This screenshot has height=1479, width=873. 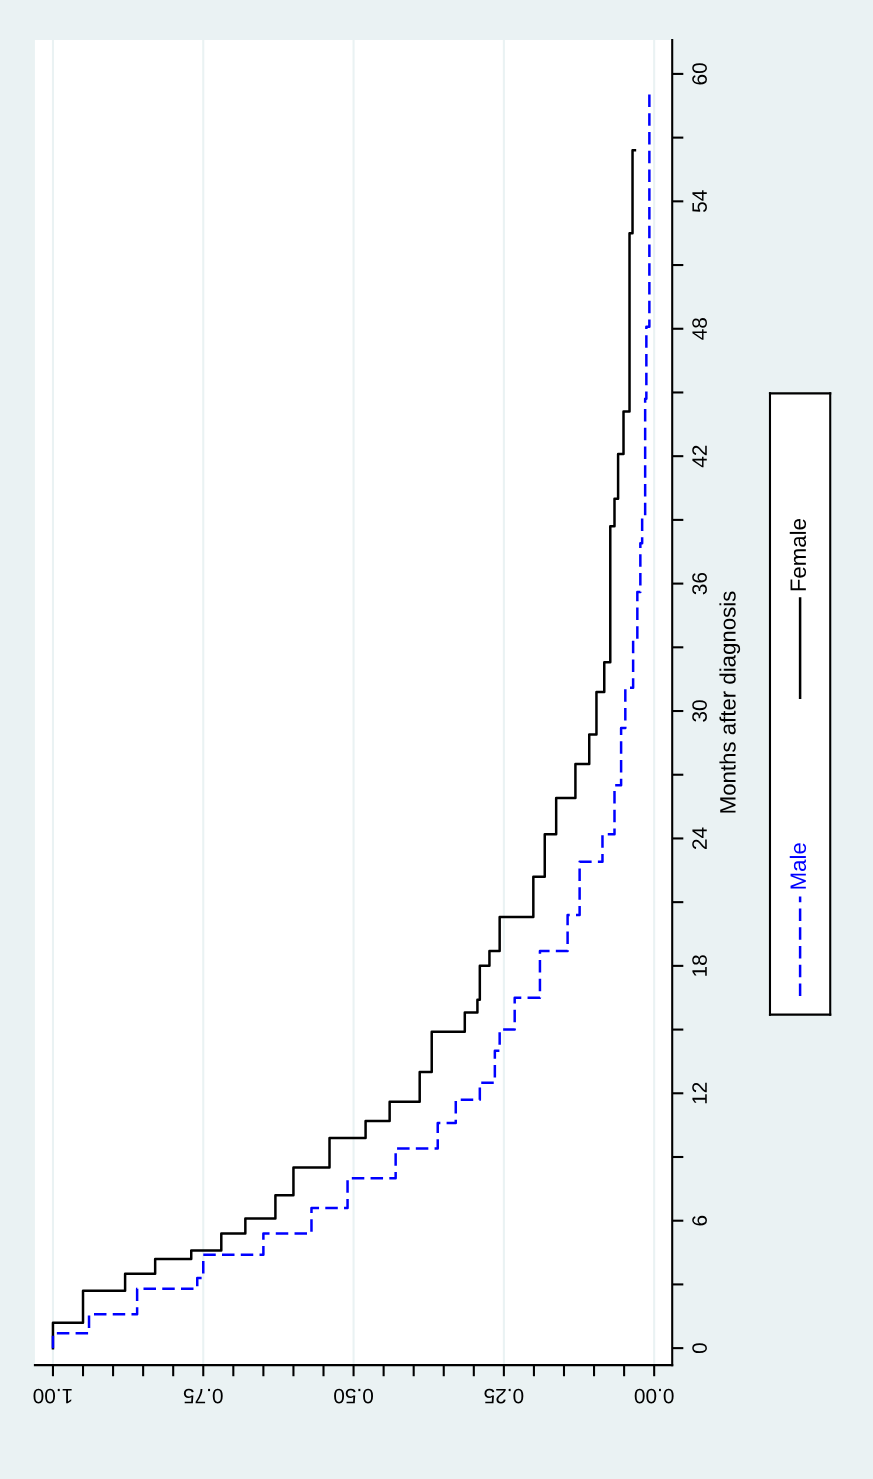 I want to click on y-tick-label: 48, so click(x=699, y=329).